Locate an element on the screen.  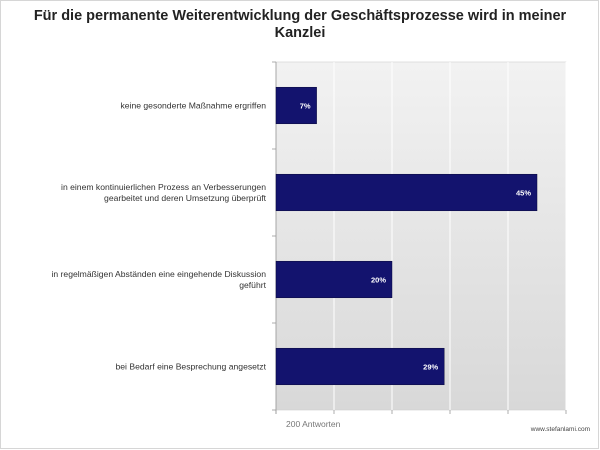
category-label: geführt is located at coordinates (252, 285).